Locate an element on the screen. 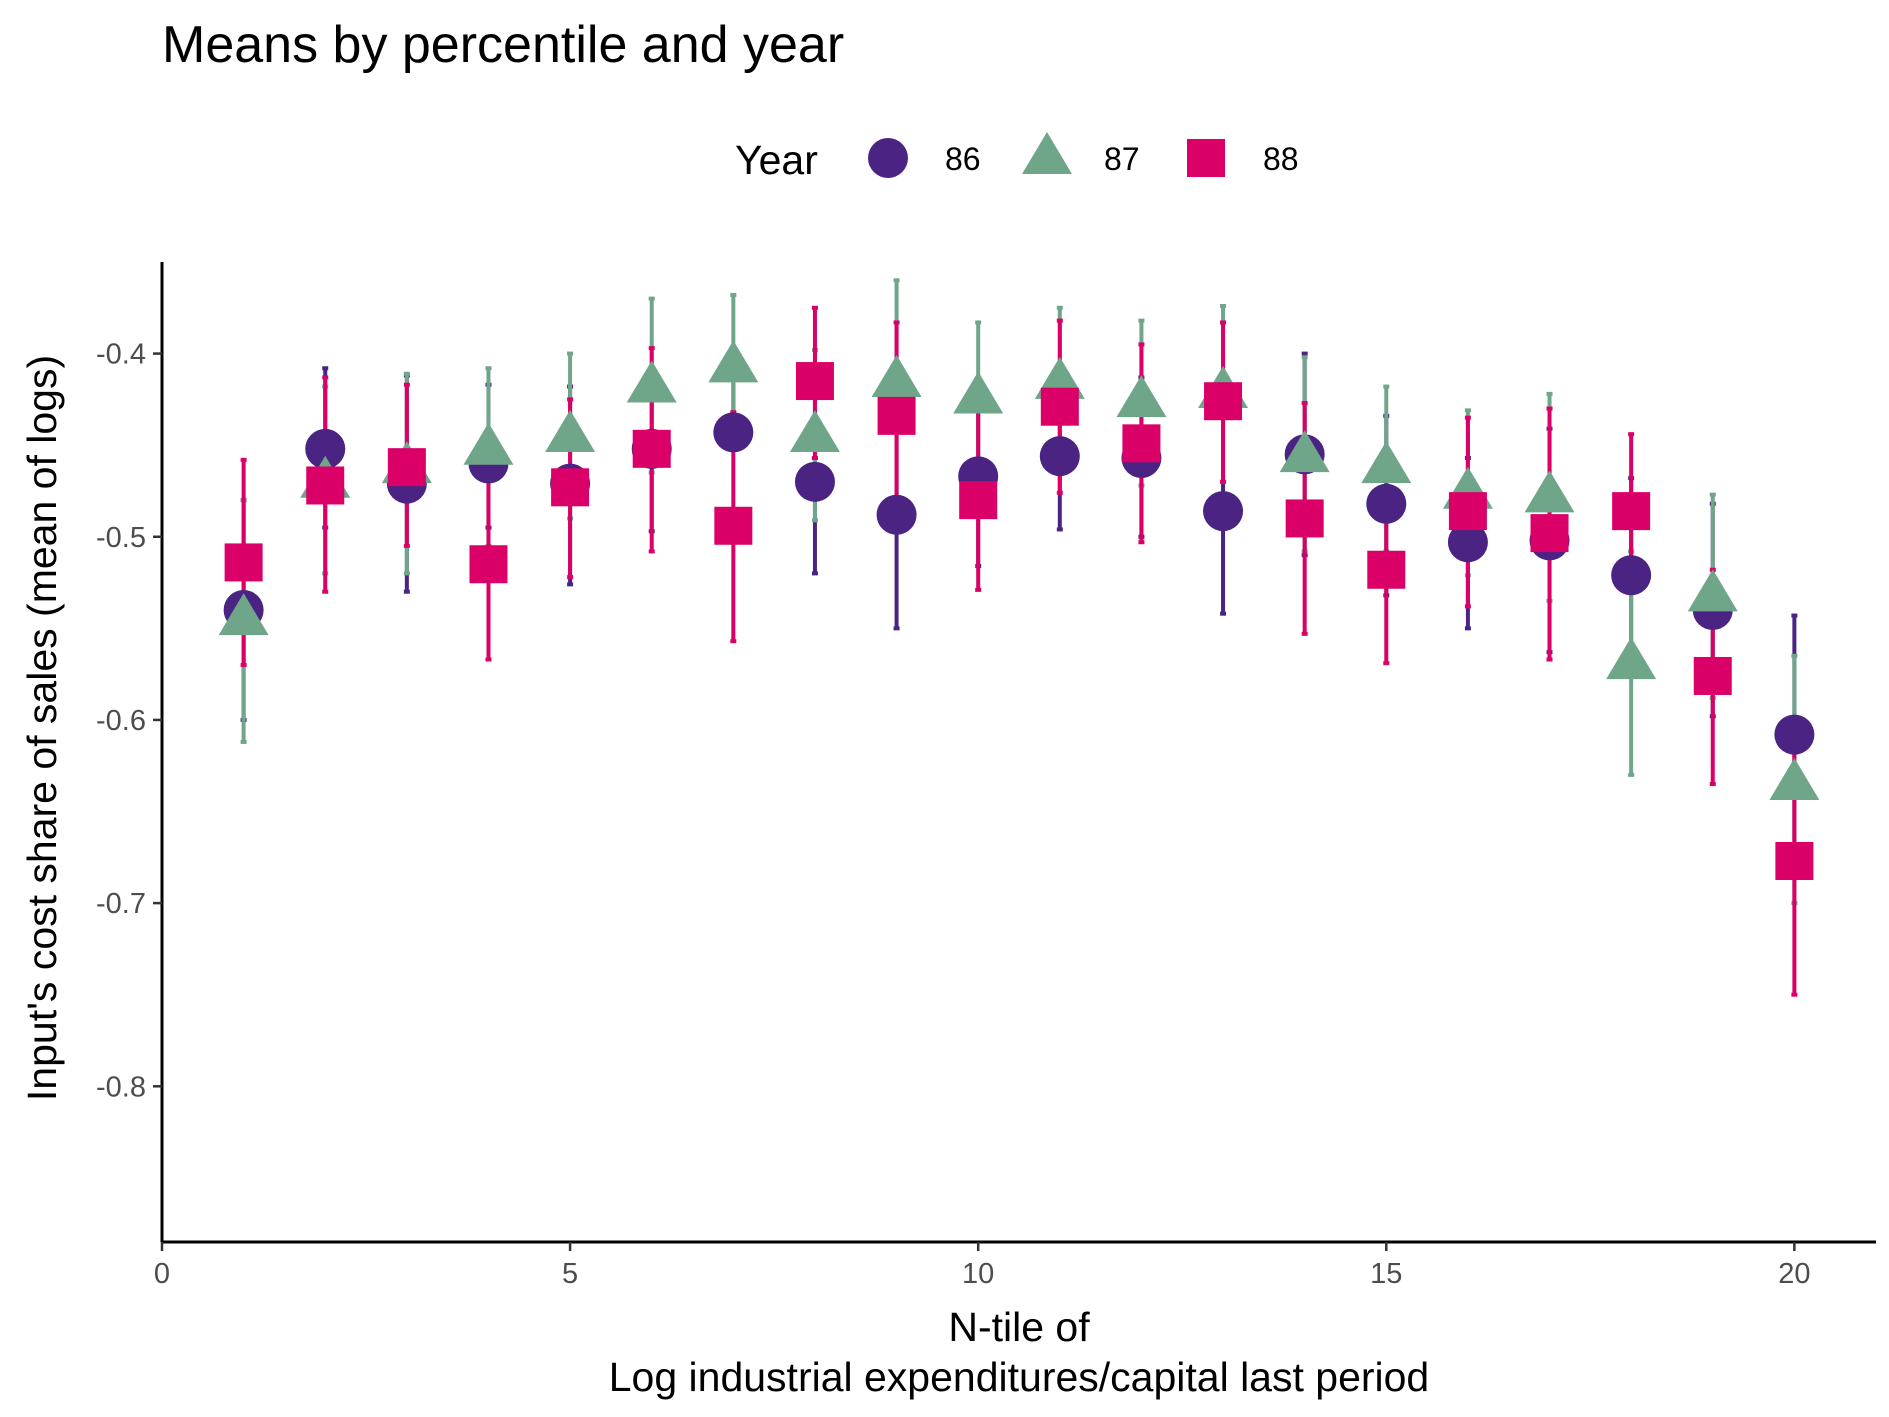 This screenshot has height=1417, width=1889. legend: Year 86 87 88 is located at coordinates (1017, 157).